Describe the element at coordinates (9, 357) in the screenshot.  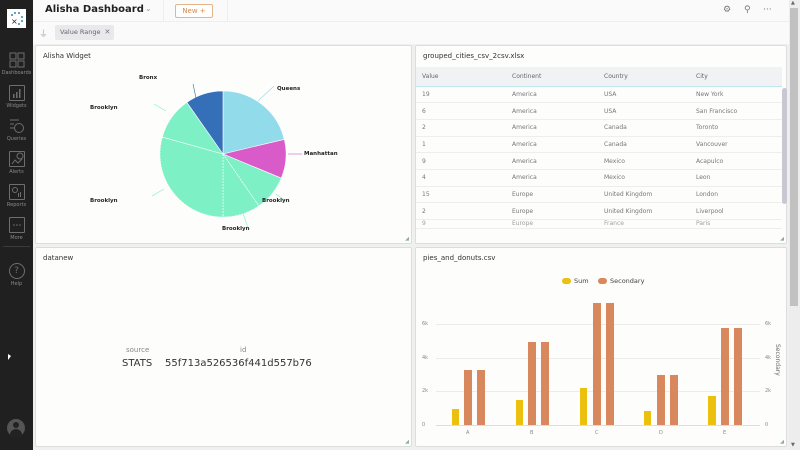
I see `mouse-cursor` at that location.